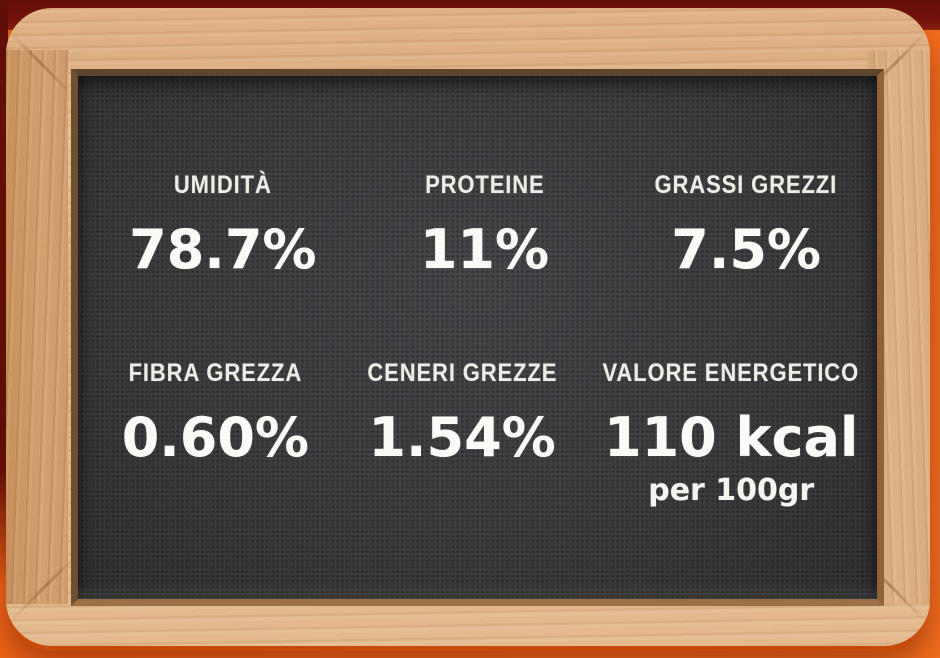 The image size is (940, 658). I want to click on nutrient-value: 1.54%, so click(462, 437).